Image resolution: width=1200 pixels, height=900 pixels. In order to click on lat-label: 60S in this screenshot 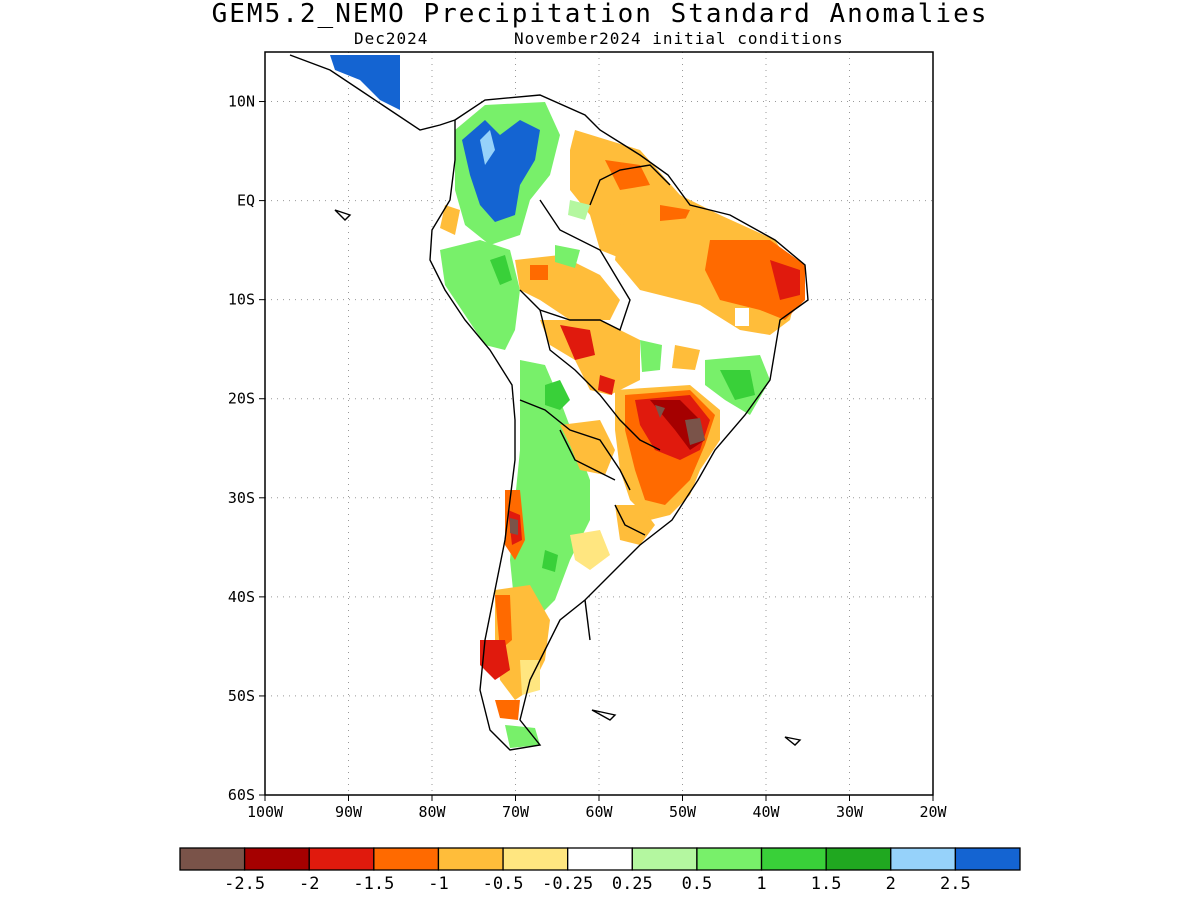, I will do `click(241, 795)`.